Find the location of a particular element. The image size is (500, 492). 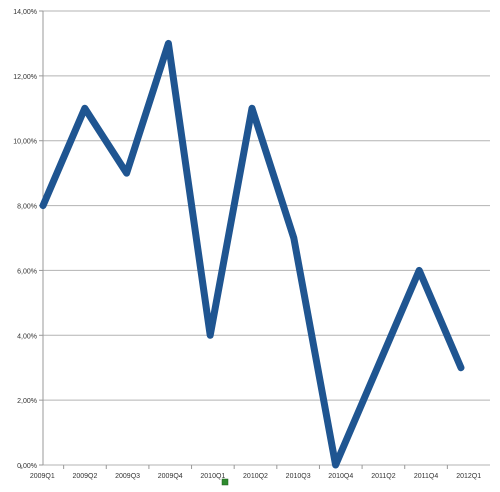

x-tick-label: 2010Q1 is located at coordinates (212, 476).